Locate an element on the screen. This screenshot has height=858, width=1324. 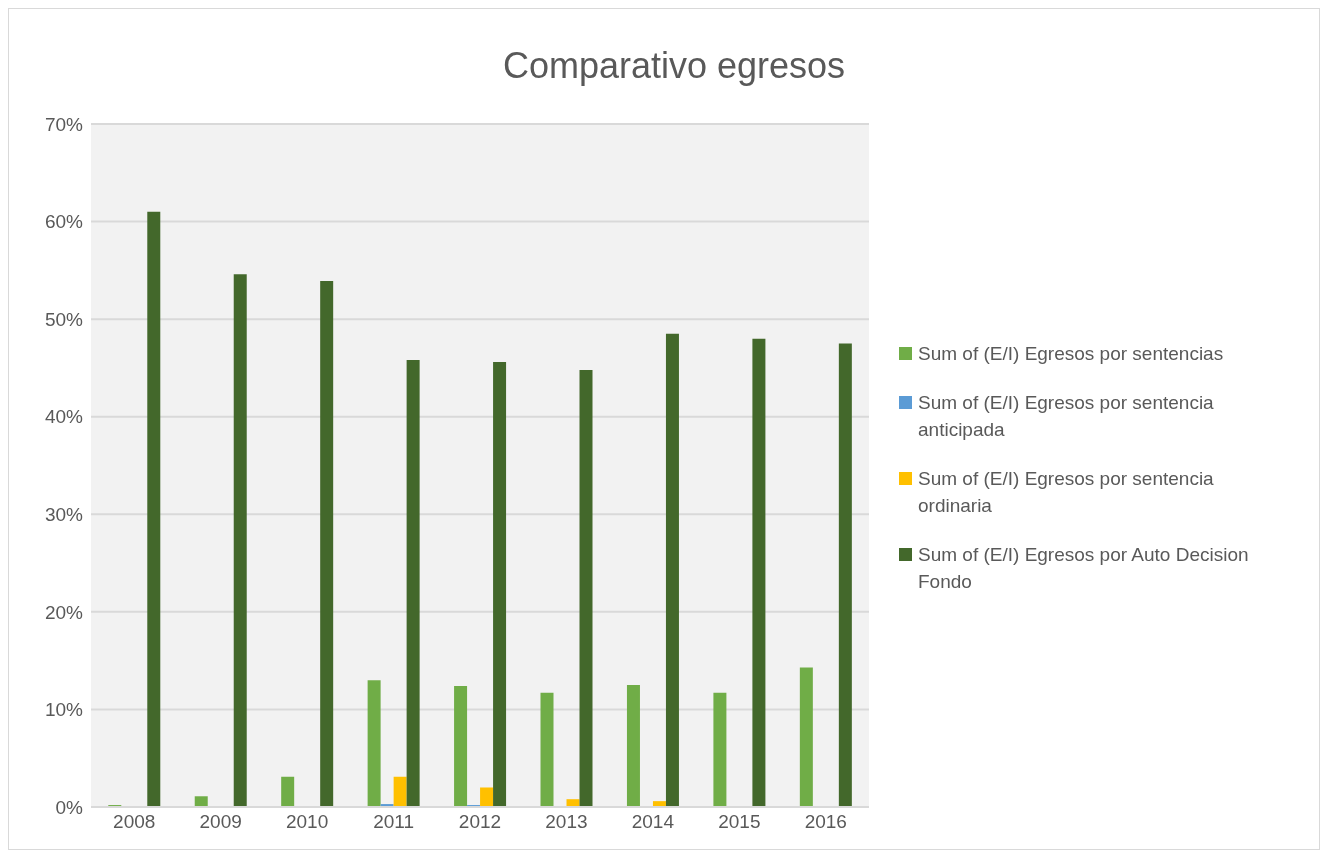
legend-label: Sum of (E/I) Egresos por sentencia anticipada is located at coordinates (1066, 416).